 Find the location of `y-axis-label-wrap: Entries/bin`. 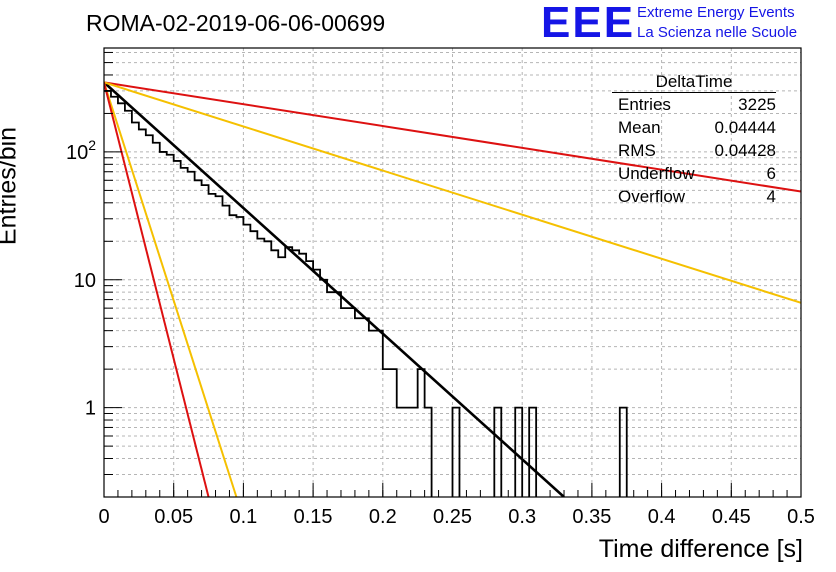

y-axis-label-wrap: Entries/bin is located at coordinates (11, 186).